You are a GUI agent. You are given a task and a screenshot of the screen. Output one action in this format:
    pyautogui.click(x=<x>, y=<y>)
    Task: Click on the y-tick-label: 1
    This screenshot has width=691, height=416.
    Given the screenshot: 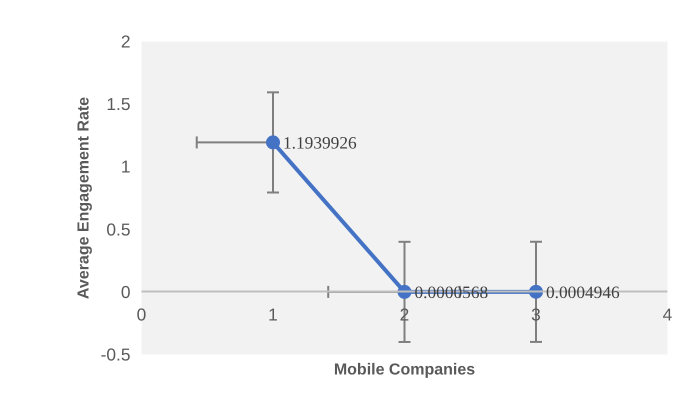 What is the action you would take?
    pyautogui.click(x=125, y=166)
    